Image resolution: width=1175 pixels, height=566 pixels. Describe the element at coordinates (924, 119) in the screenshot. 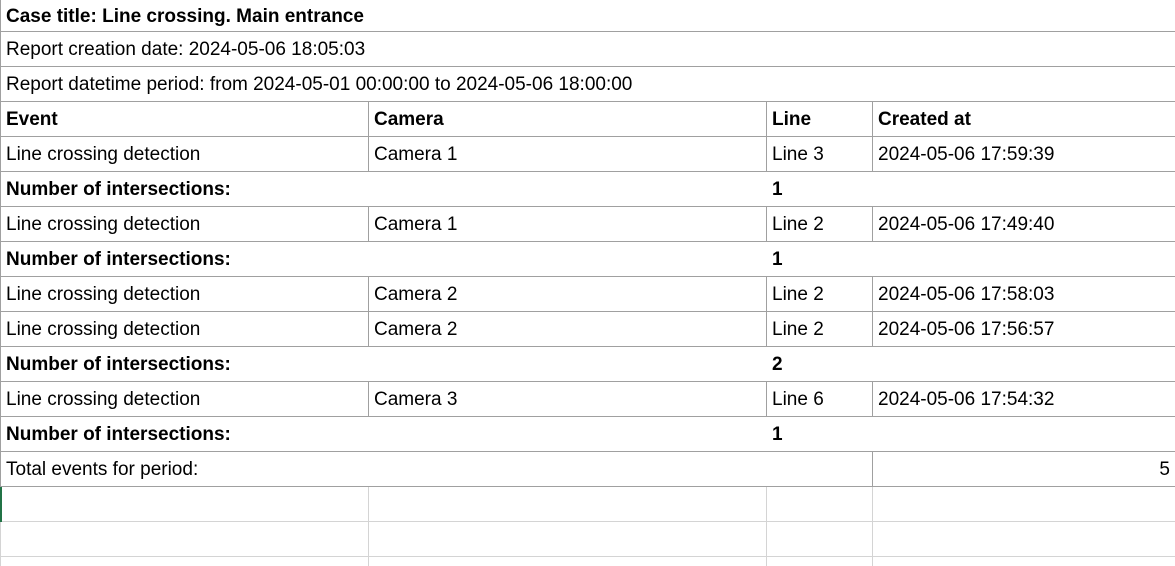

I see `header-created-at: Created at` at that location.